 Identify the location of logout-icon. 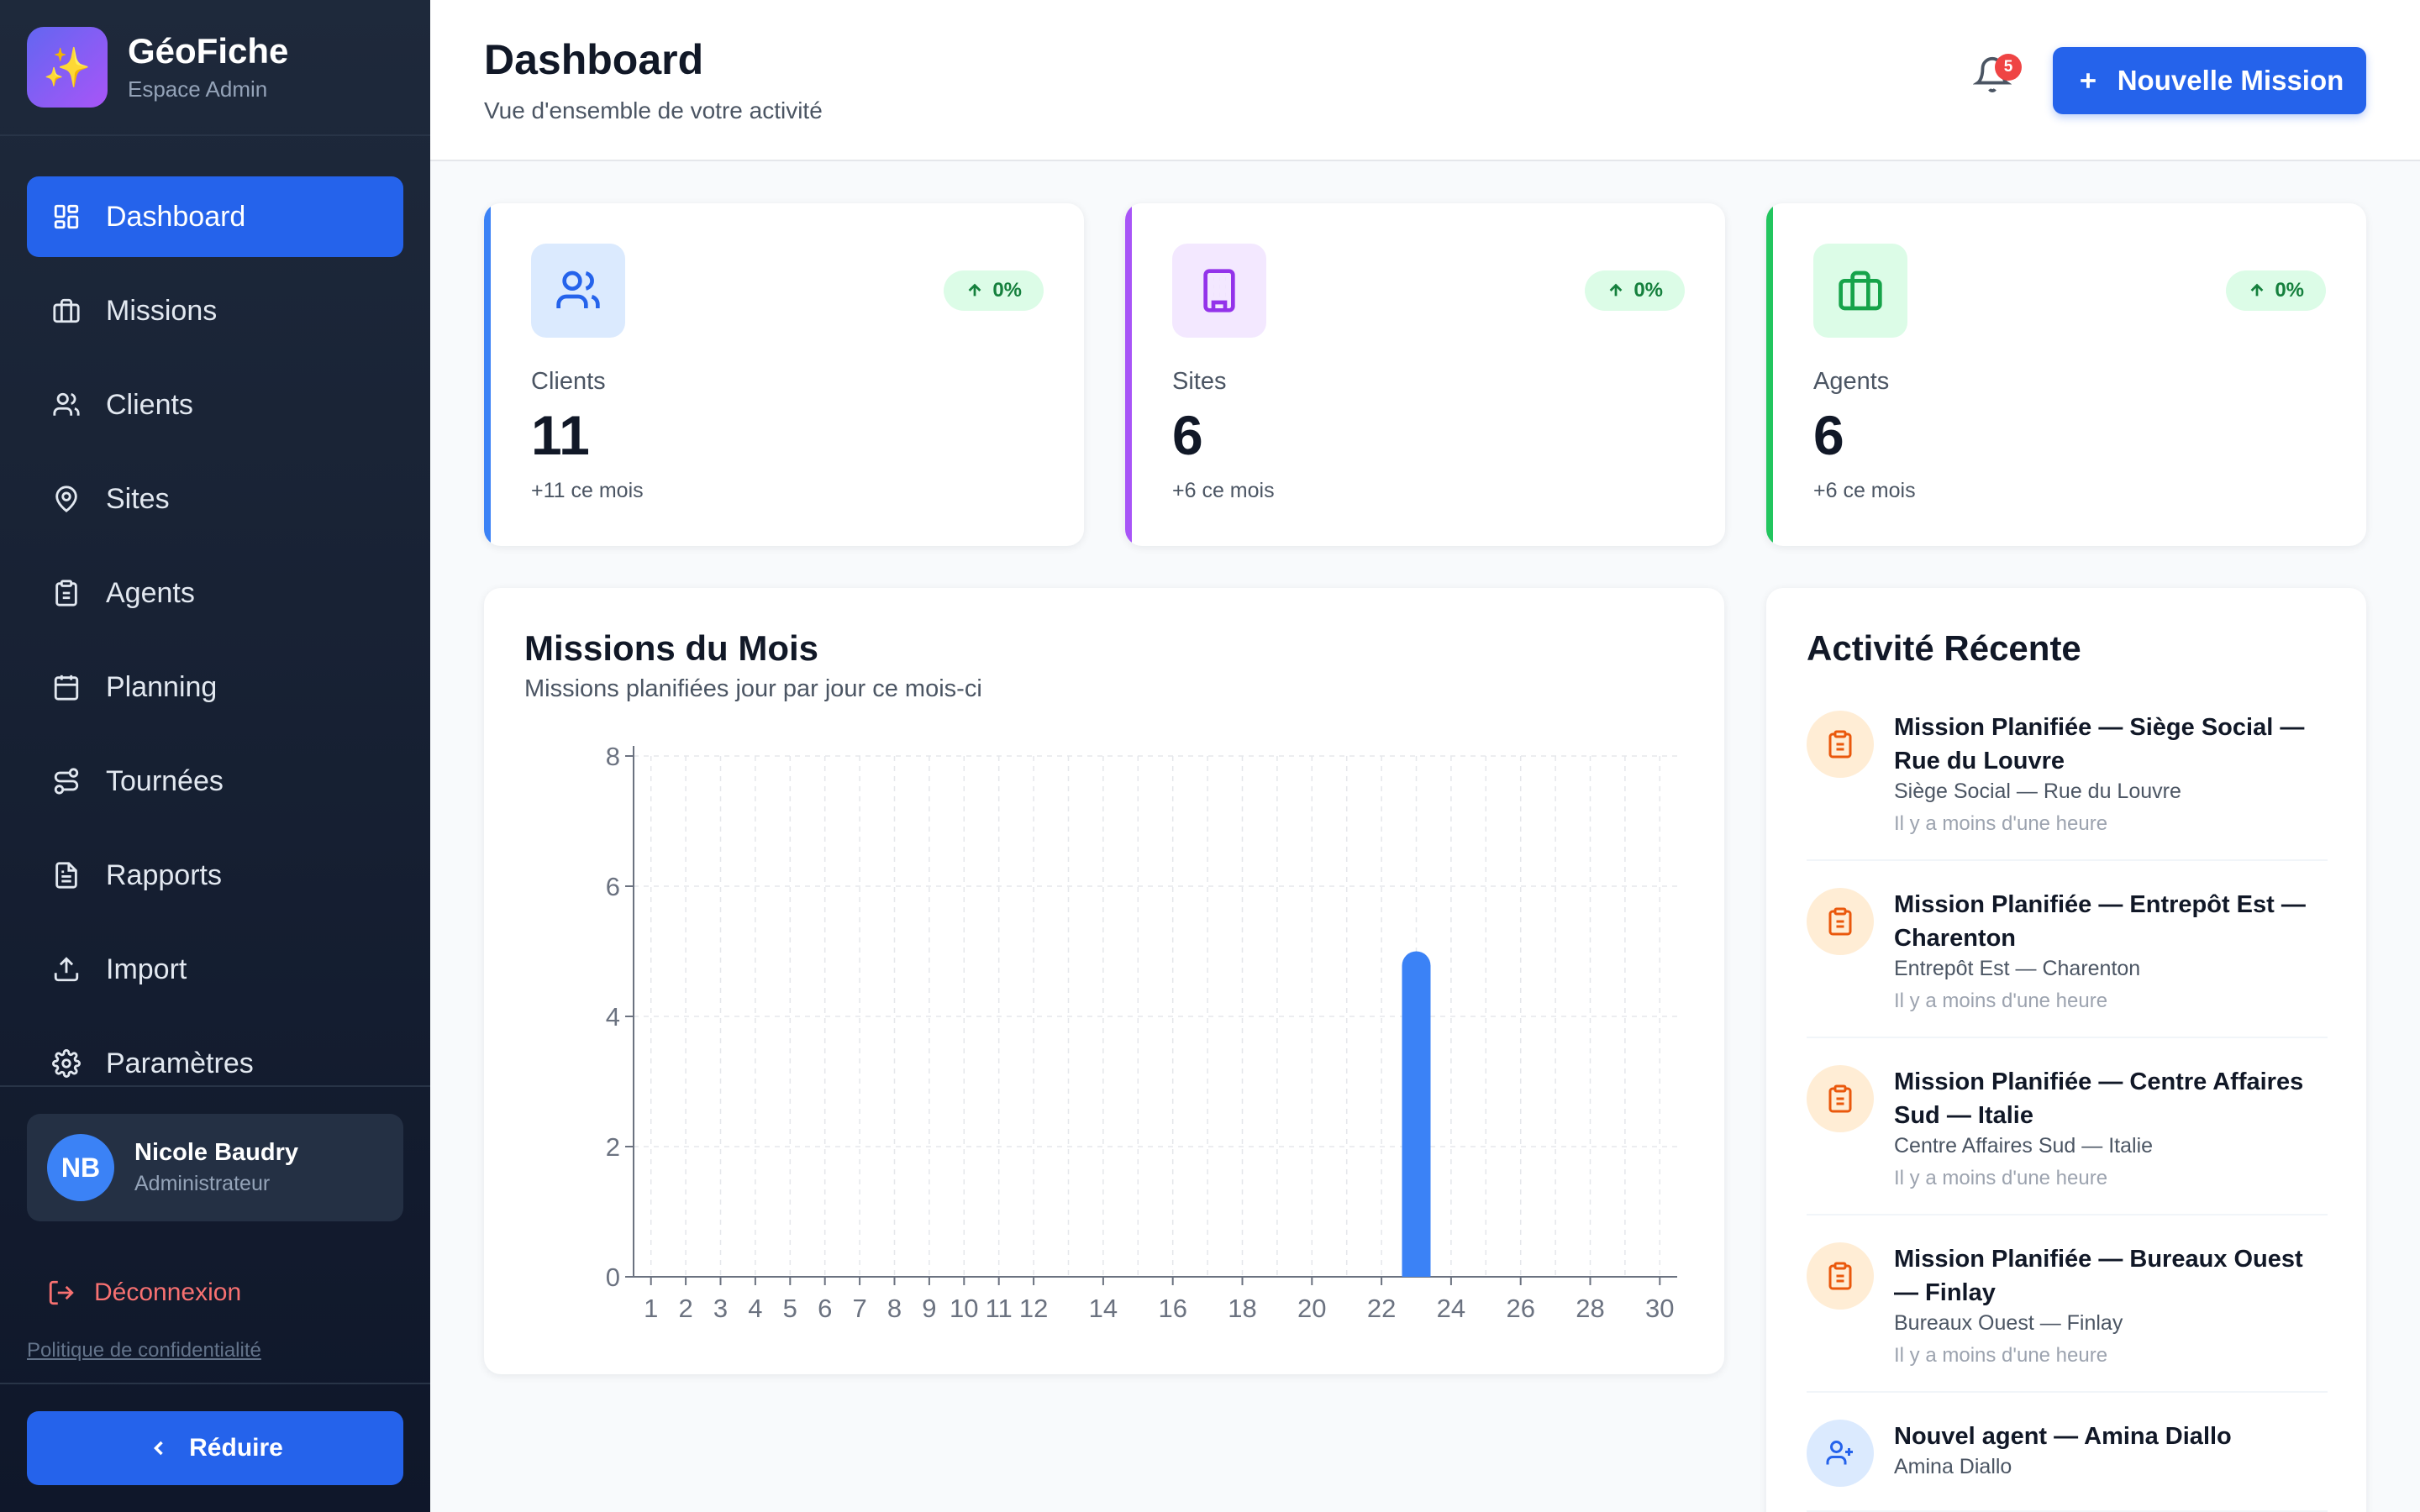
(62, 1292).